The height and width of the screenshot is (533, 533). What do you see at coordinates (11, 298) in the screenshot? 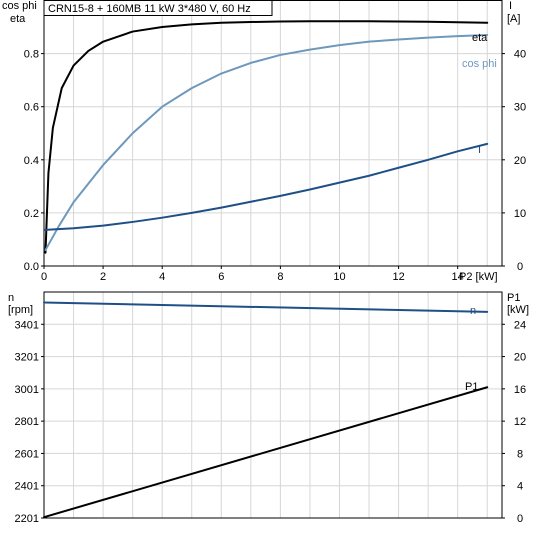
I see `bottom-y-left-label-1: n` at bounding box center [11, 298].